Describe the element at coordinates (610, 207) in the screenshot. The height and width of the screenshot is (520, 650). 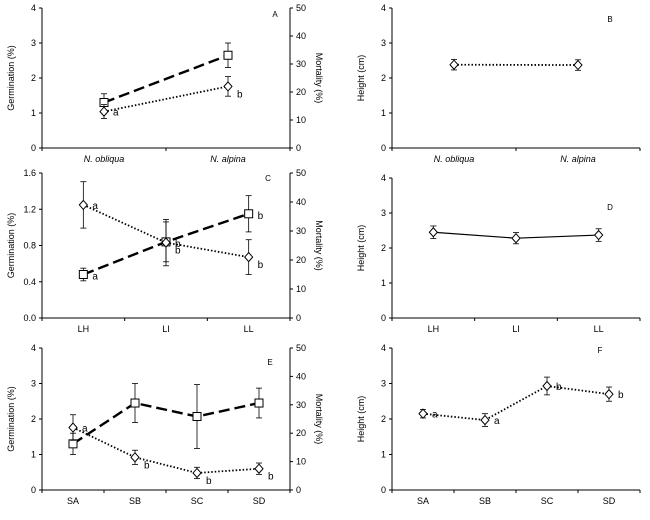
I see `panel-letter: D` at that location.